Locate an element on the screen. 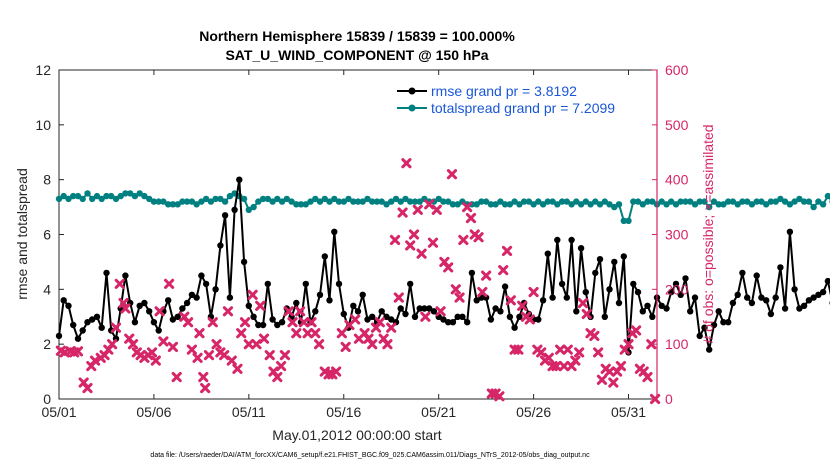 The image size is (830, 470). y-tick-label: 10 is located at coordinates (43, 125).